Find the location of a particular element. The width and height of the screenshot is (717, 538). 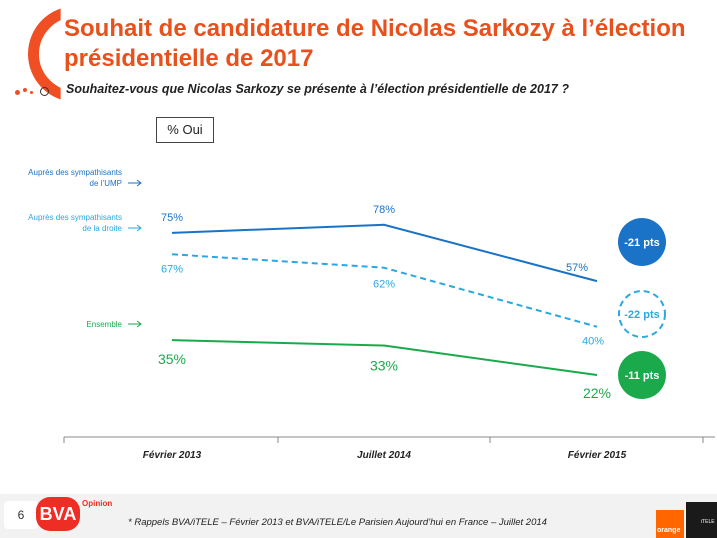

page-number: 6 is located at coordinates (21, 515).